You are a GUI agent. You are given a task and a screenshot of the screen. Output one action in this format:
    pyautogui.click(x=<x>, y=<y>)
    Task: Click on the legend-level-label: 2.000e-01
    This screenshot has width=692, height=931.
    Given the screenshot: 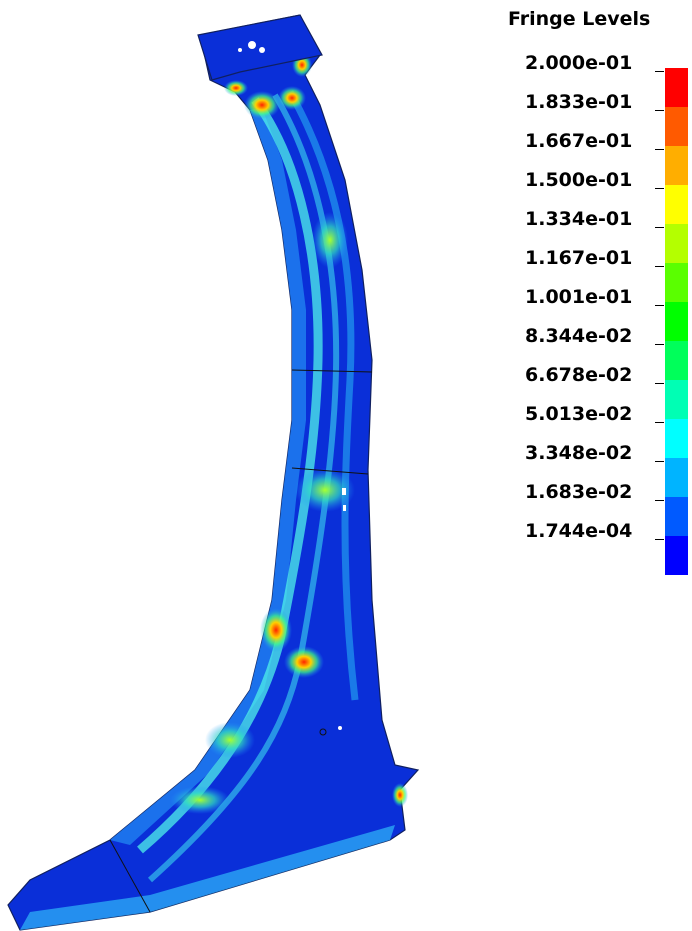 What is the action you would take?
    pyautogui.click(x=579, y=63)
    